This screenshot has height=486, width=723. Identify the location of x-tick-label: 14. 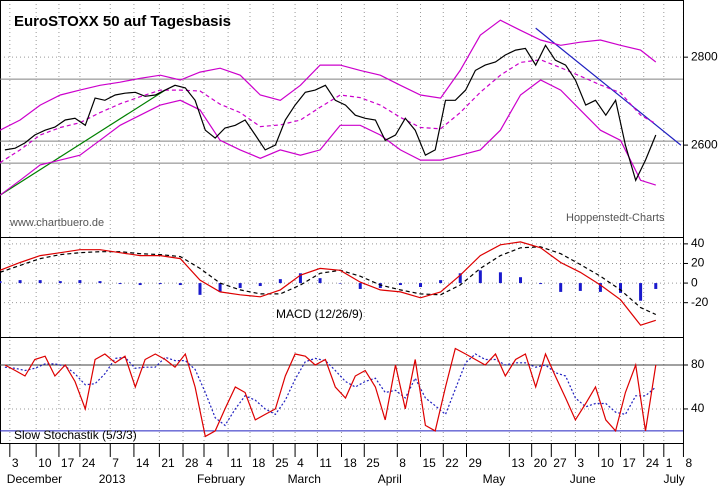
(143, 463).